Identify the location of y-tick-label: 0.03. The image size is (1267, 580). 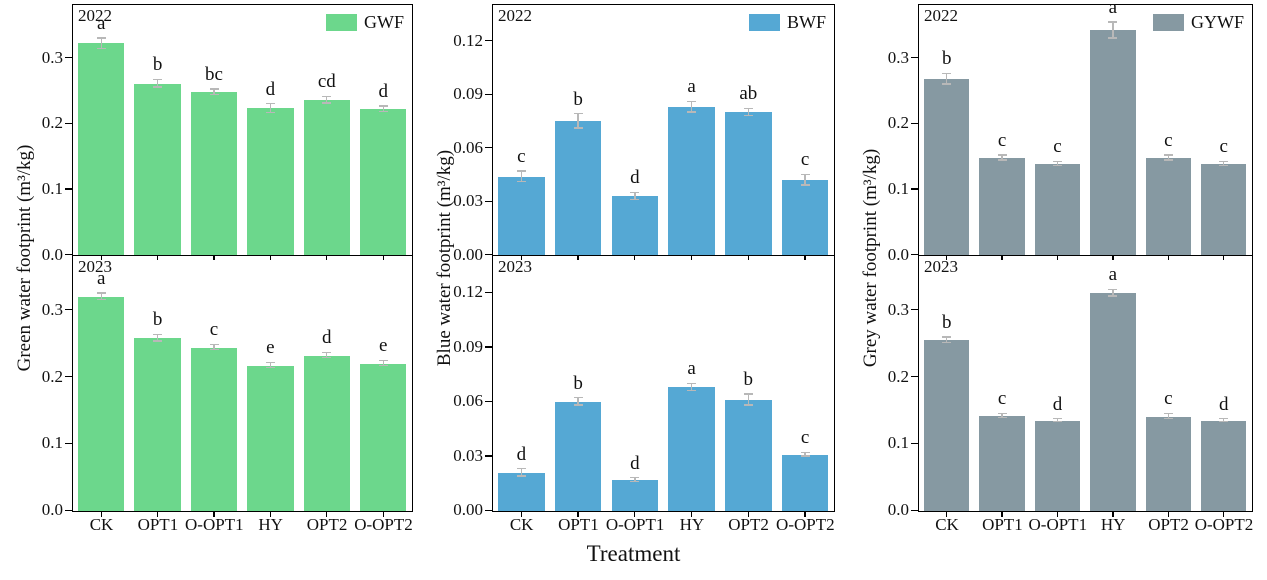
(468, 201).